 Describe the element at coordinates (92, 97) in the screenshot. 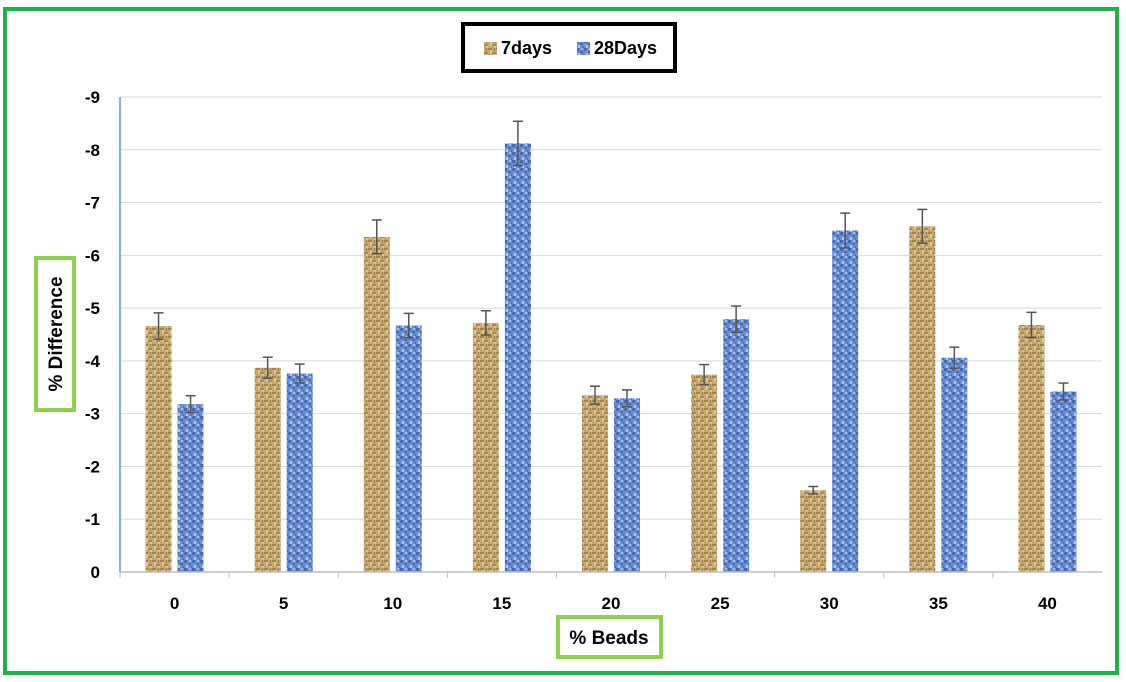

I see `y-tick-label-9: -9` at that location.